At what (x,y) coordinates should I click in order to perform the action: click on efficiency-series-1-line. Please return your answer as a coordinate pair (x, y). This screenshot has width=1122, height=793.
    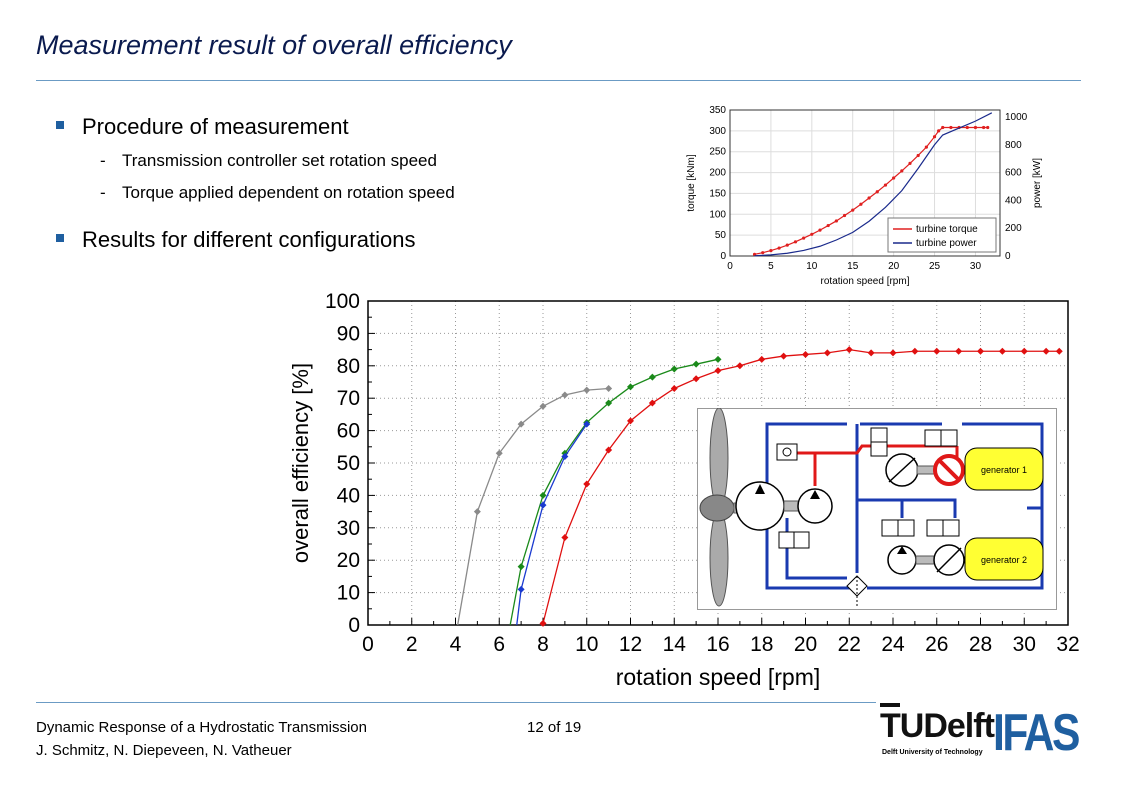
    Looking at the image, I should click on (533, 506).